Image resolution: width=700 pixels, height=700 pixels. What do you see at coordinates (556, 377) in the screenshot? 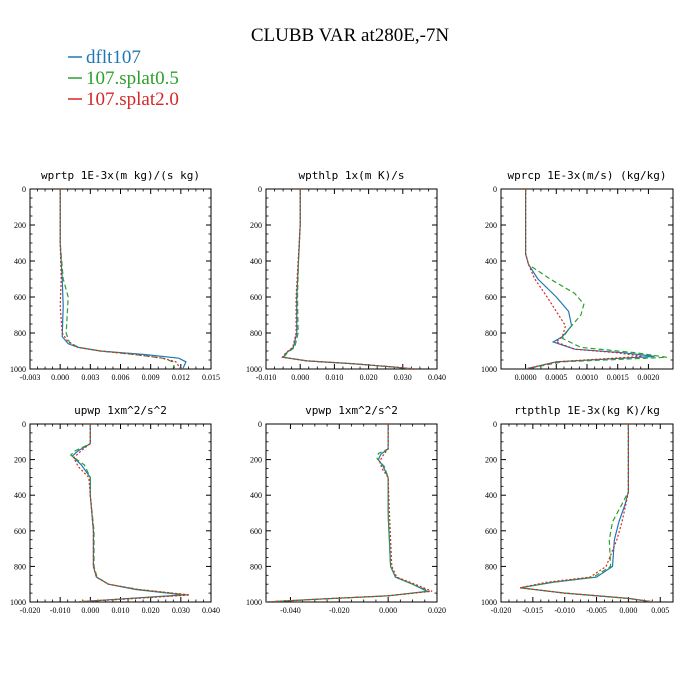
I see `x-tick-label: 0.0005` at bounding box center [556, 377].